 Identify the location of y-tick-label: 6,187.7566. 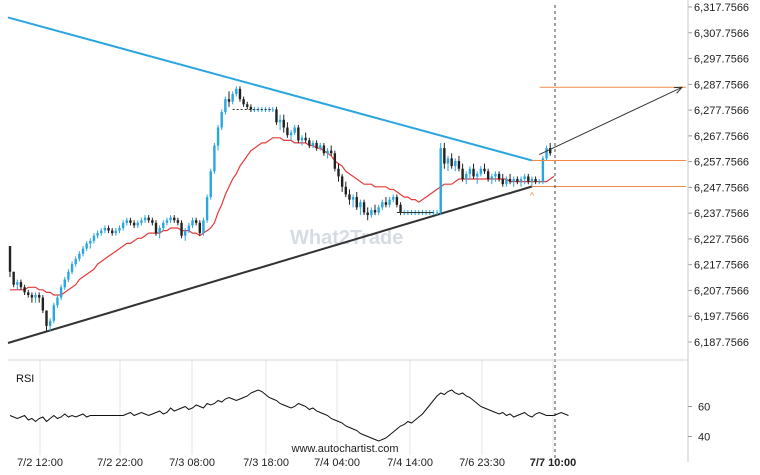
(721, 343).